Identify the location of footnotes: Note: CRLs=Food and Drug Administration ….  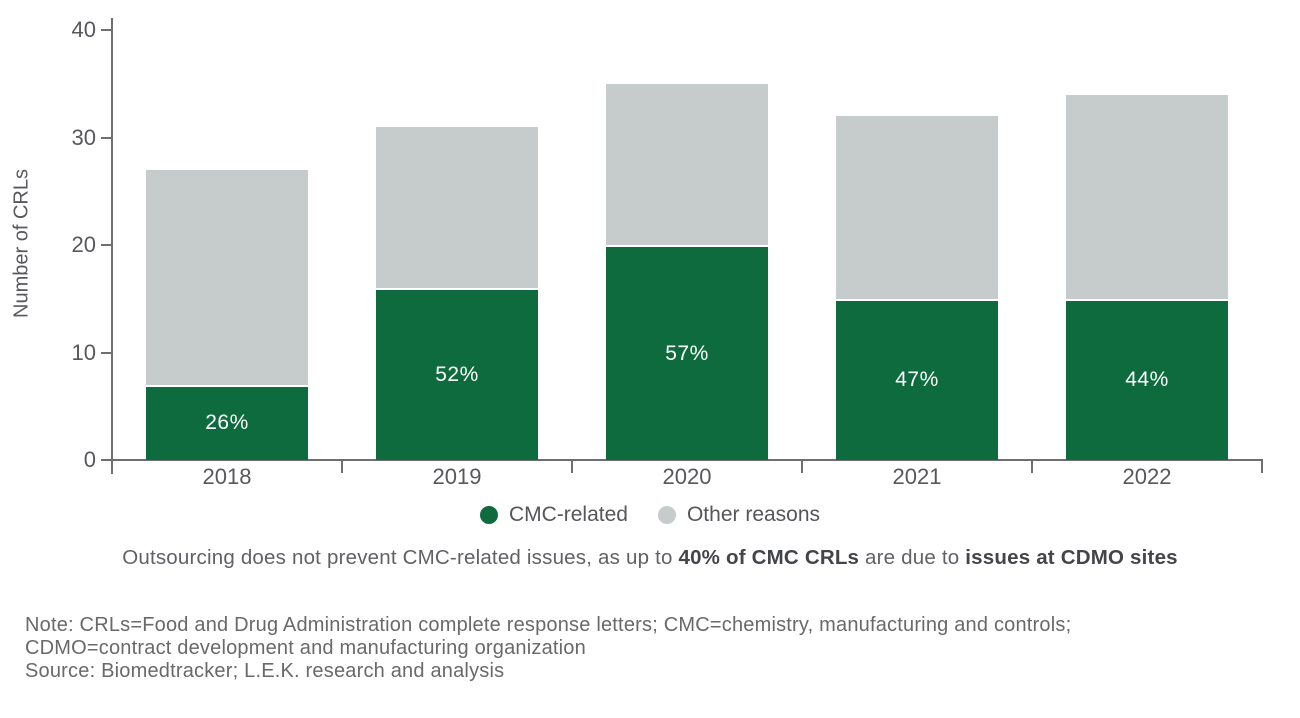
(548, 648).